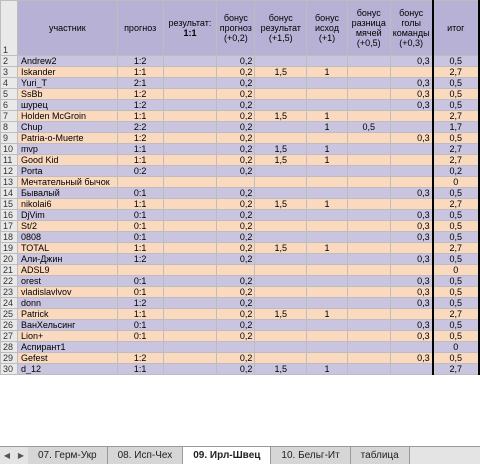  I want to click on row-number: 18, so click(9, 237).